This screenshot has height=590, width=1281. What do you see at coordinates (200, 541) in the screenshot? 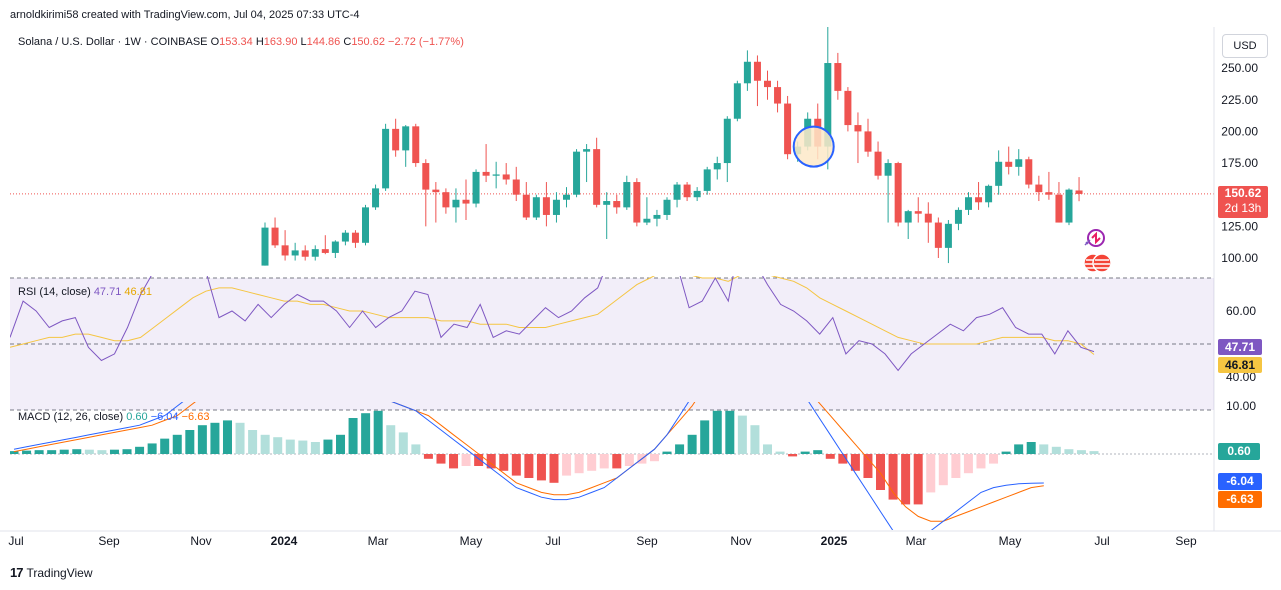
I see `time-tick-label: Nov` at bounding box center [200, 541].